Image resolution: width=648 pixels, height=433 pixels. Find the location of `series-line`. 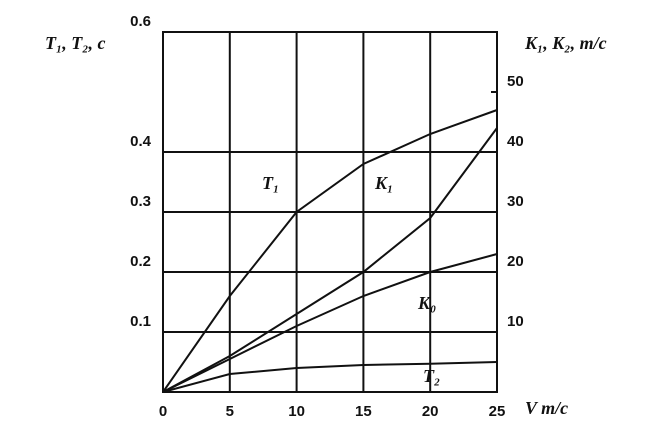

series-line is located at coordinates (330, 377).